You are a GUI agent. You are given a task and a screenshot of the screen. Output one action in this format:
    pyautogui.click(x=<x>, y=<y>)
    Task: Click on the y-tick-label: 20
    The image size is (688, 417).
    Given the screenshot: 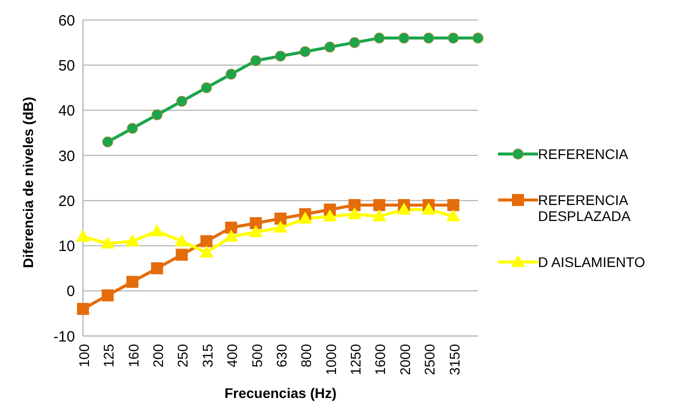 What is the action you would take?
    pyautogui.click(x=66, y=201)
    